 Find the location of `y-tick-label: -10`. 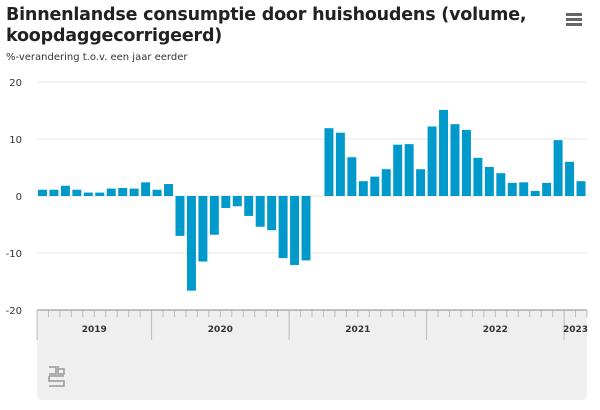

y-tick-label: -10 is located at coordinates (14, 254).